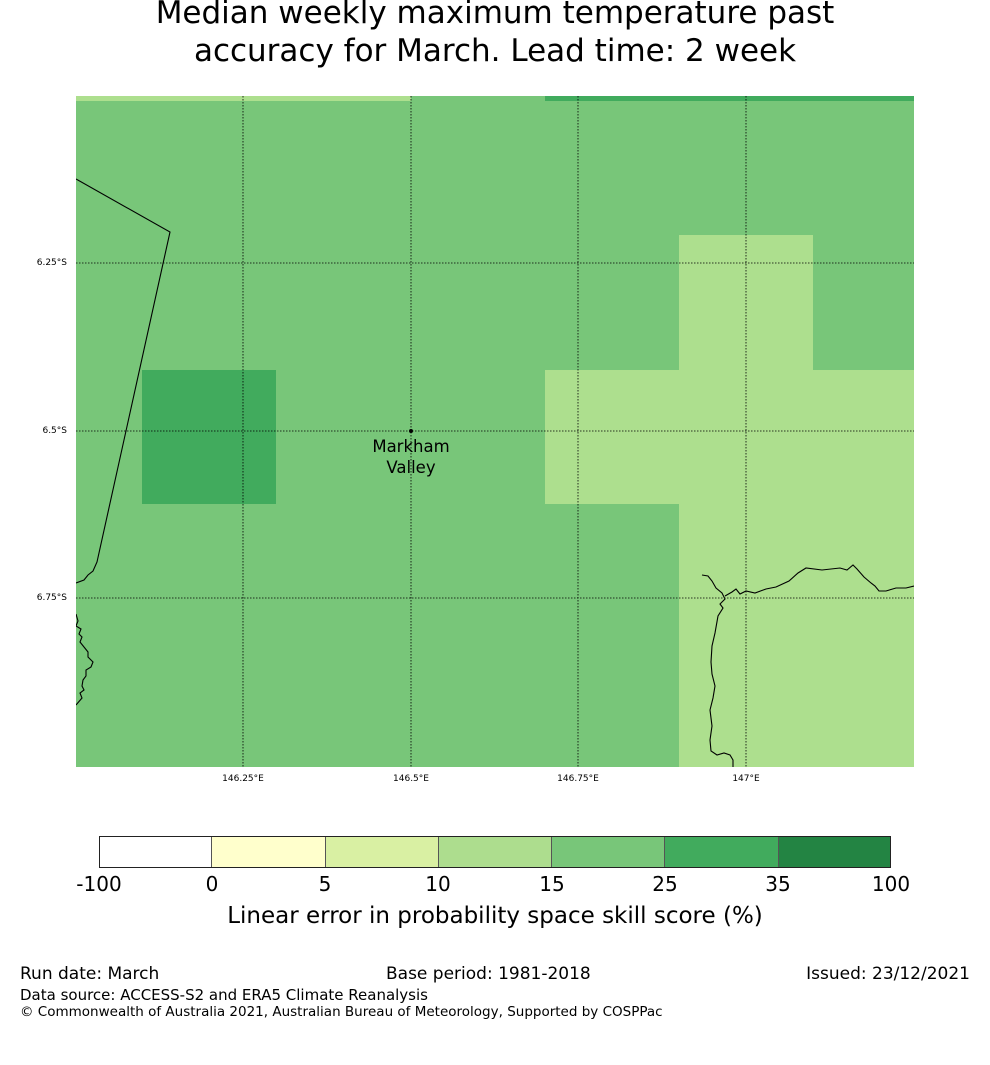  What do you see at coordinates (729, 98) in the screenshot?
I see `map-cell-25-35-top-strip` at bounding box center [729, 98].